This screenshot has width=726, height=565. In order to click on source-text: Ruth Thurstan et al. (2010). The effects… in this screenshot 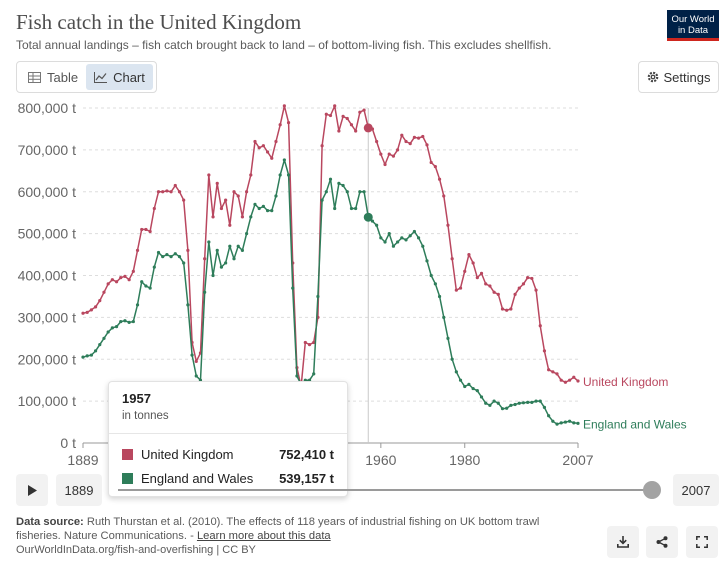, I will do `click(278, 529)`.